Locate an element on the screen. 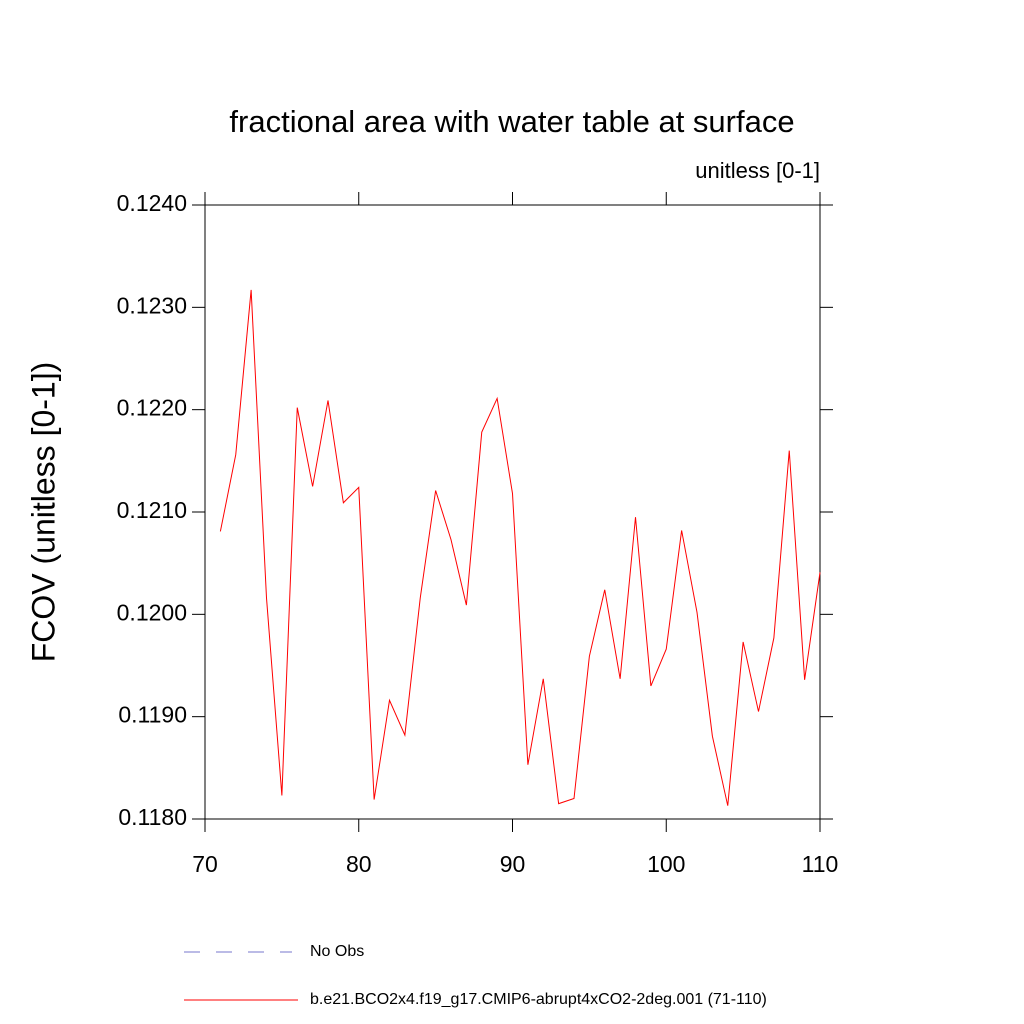 The height and width of the screenshot is (1024, 1024). x-tick-label: 100 is located at coordinates (666, 864).